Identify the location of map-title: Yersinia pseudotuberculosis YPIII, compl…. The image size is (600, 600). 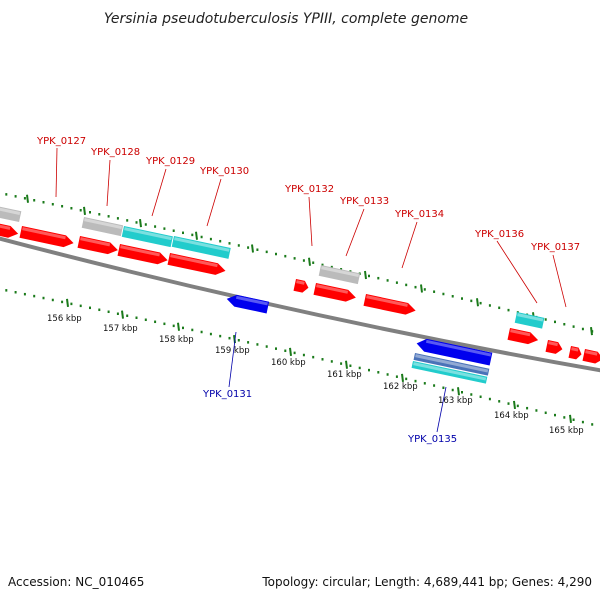
(286, 19).